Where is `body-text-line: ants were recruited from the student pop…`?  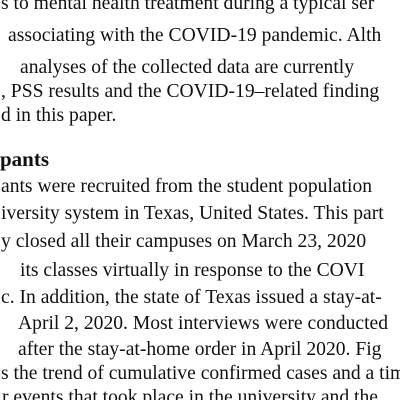 body-text-line: ants were recruited from the student pop… is located at coordinates (187, 186).